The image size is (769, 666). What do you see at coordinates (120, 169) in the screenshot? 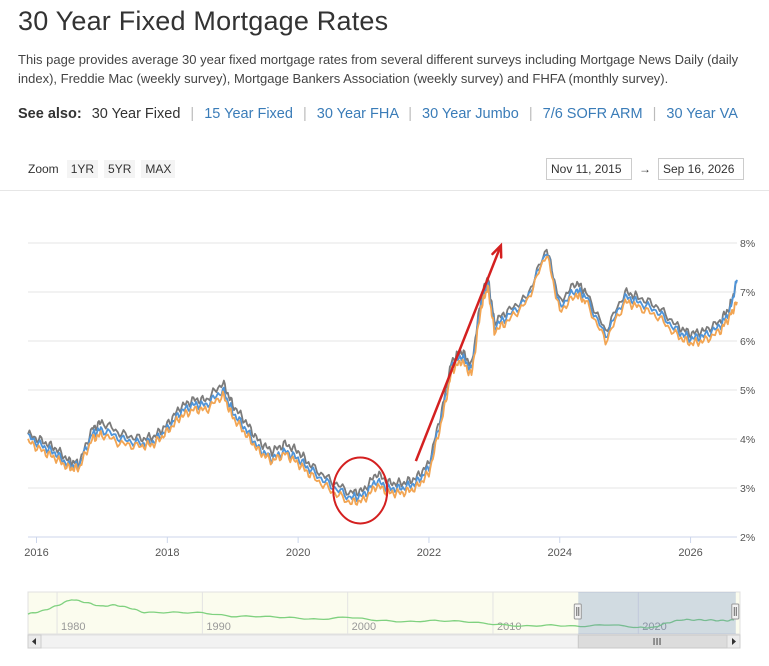
I see `zoom-5yr-button: 5YR` at bounding box center [120, 169].